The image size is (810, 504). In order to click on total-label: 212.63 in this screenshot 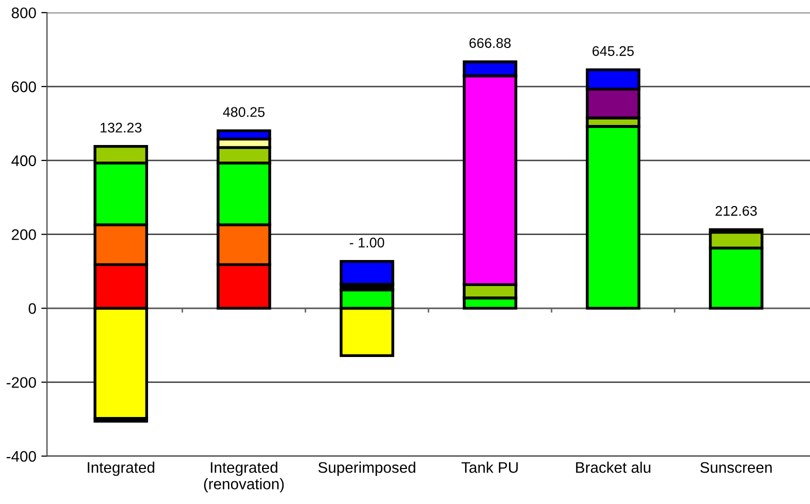, I will do `click(736, 211)`.